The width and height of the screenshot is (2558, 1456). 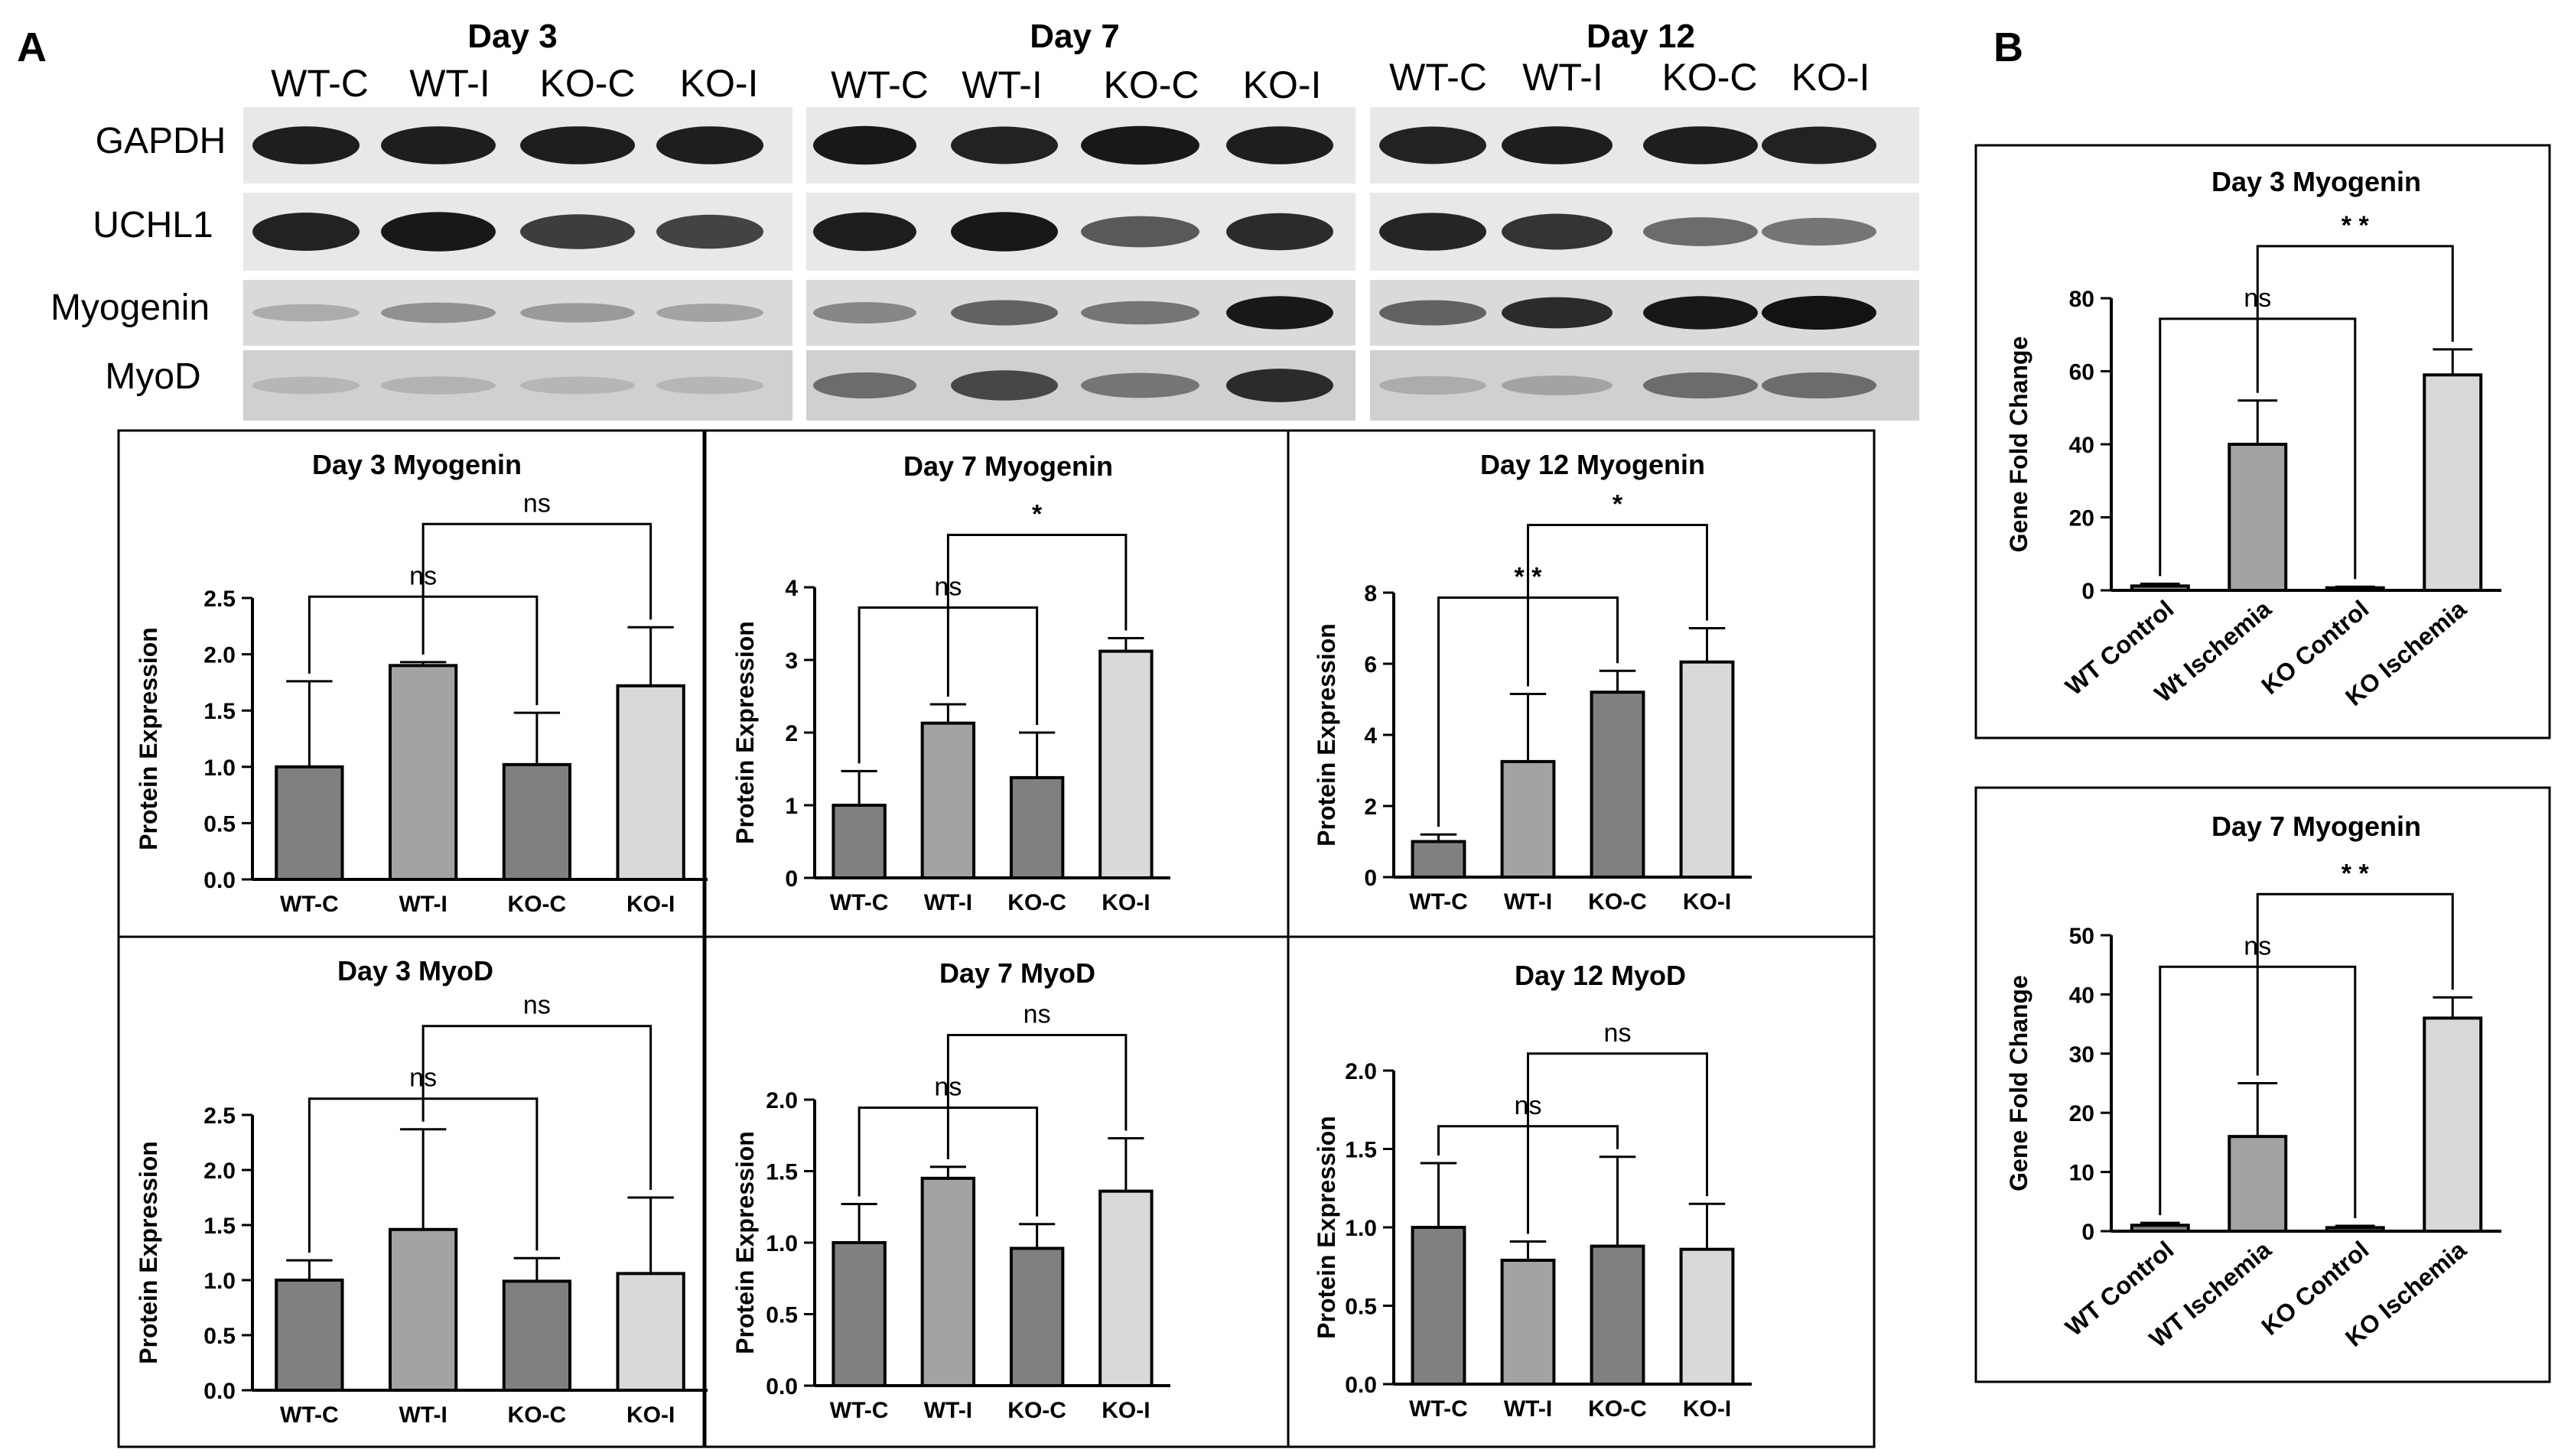 I want to click on chart-title: Day 12 Myogenin, so click(x=1592, y=464).